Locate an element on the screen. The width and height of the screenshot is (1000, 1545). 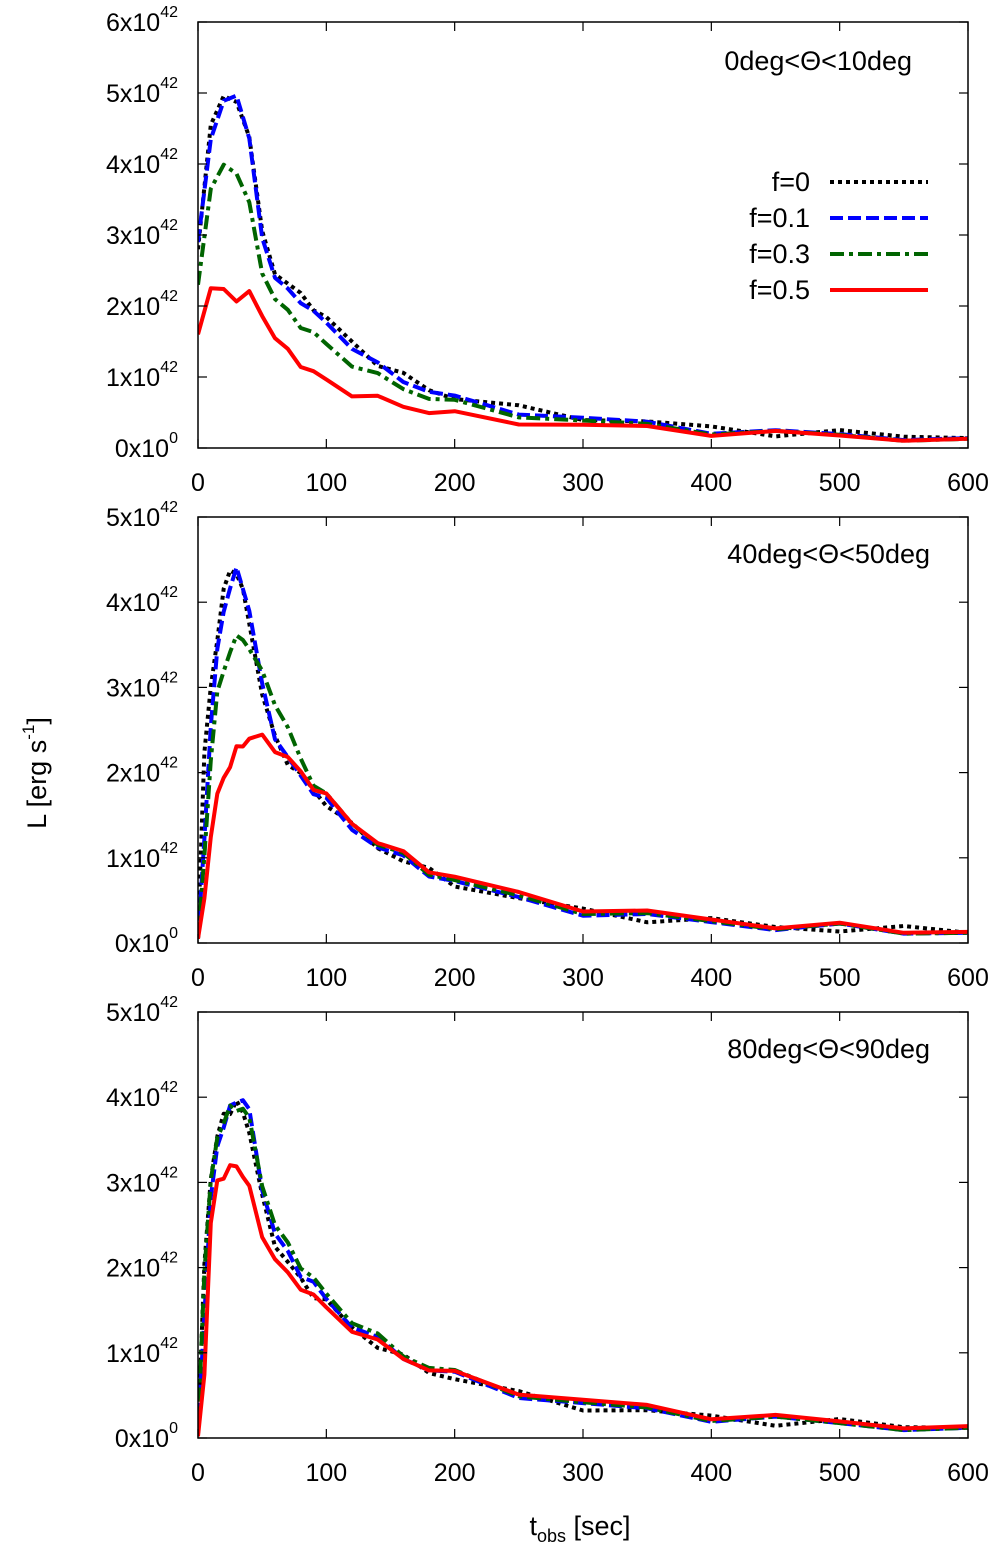
x-axis-label-rest: [sec] is located at coordinates (598, 1526).